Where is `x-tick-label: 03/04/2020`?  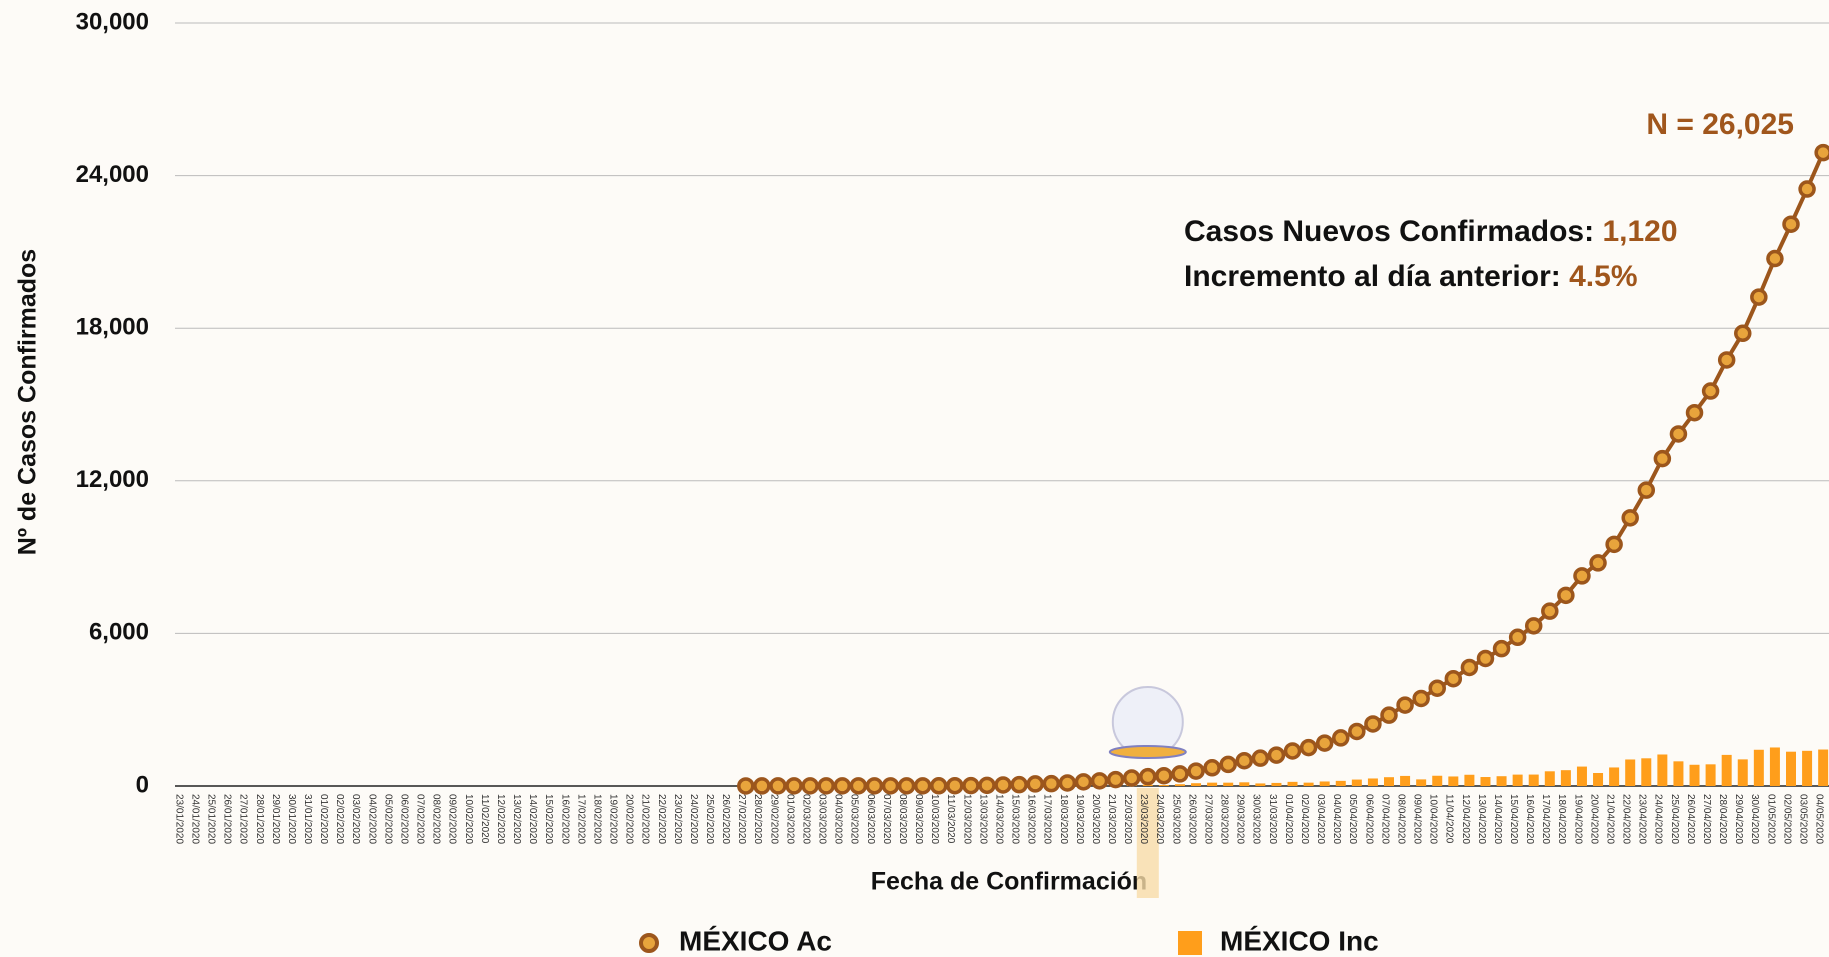
x-tick-label: 03/04/2020 is located at coordinates (1320, 819).